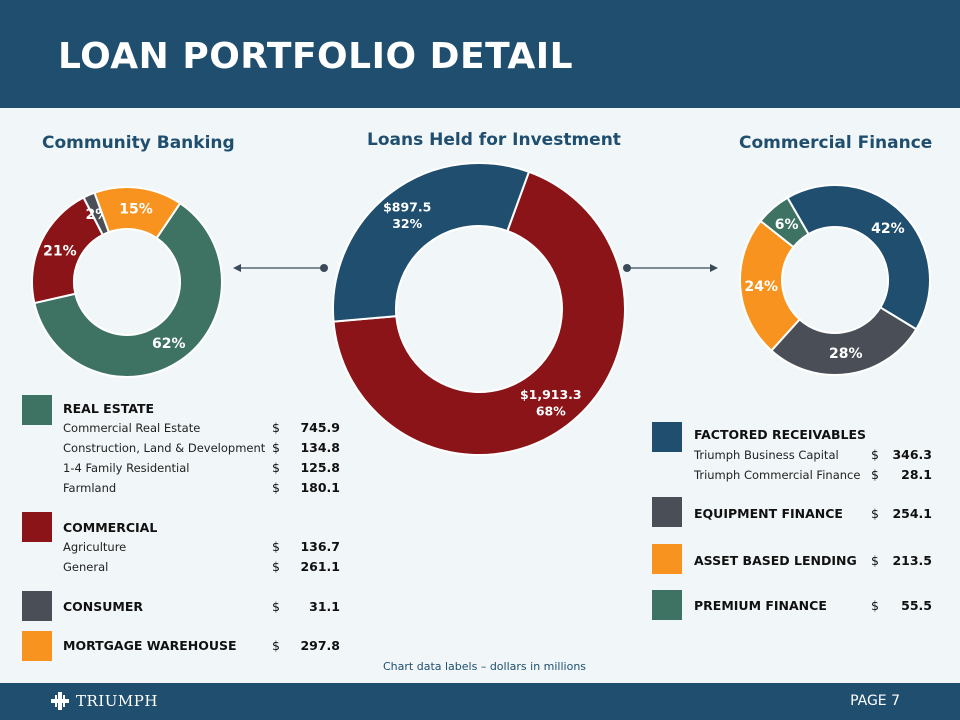 This screenshot has width=960, height=720. Describe the element at coordinates (916, 605) in the screenshot. I see `legend-premium-finance-value: 55.5` at that location.